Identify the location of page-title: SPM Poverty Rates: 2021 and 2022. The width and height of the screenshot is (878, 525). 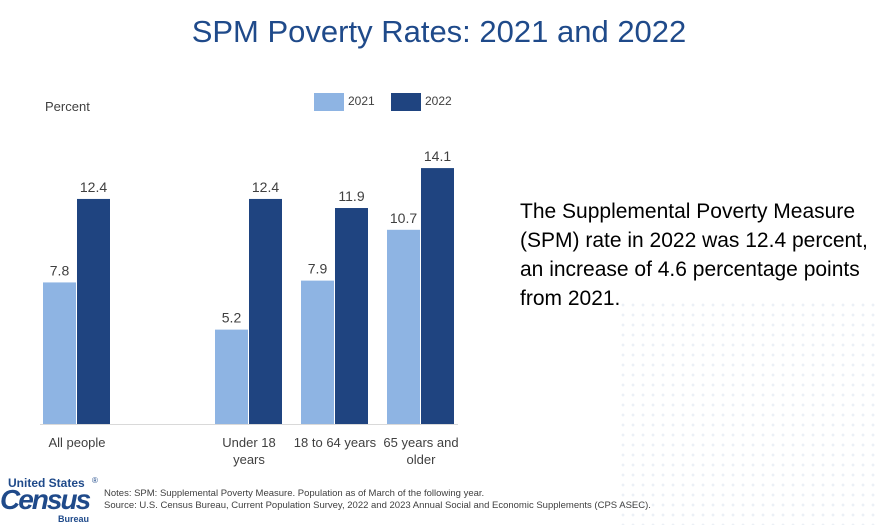
(439, 31).